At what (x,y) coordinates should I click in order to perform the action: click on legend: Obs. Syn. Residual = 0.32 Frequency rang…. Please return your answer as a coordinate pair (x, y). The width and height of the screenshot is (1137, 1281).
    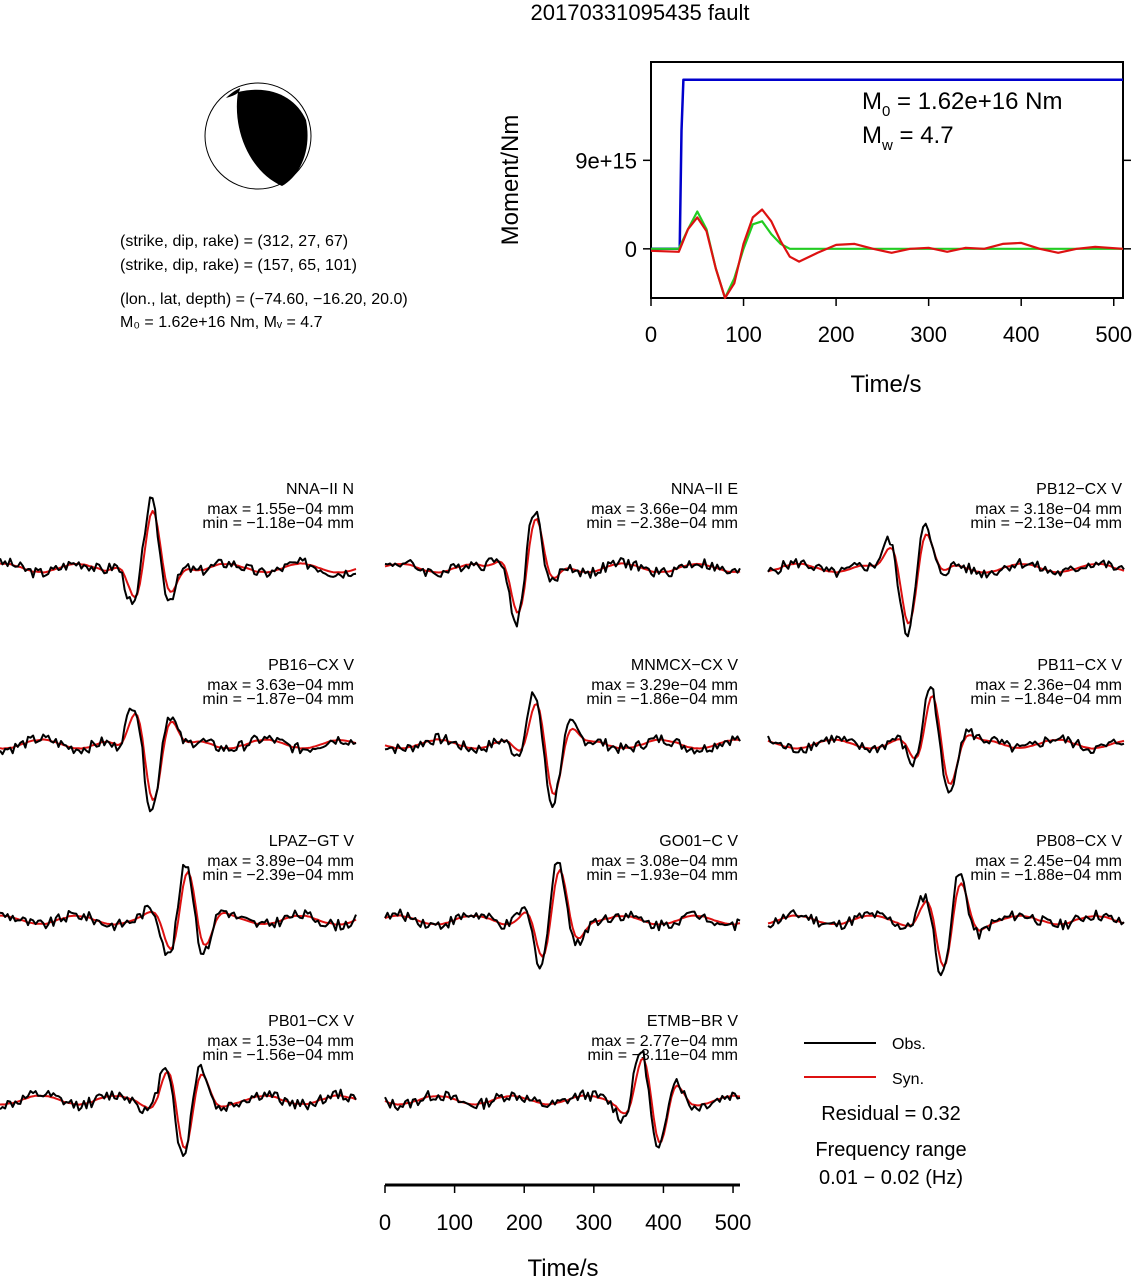
    Looking at the image, I should click on (885, 1112).